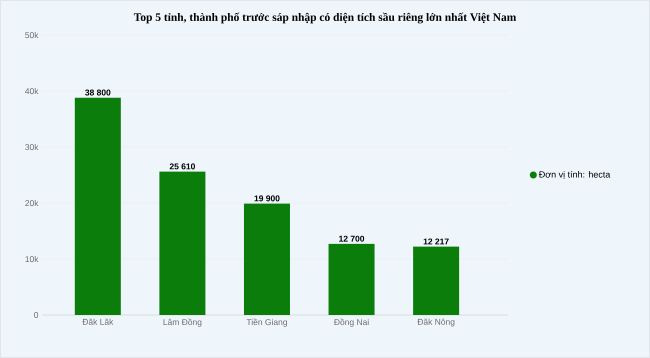 The image size is (650, 358). Describe the element at coordinates (574, 174) in the screenshot. I see `legend-label: Đơn vị tính: hecta` at that location.